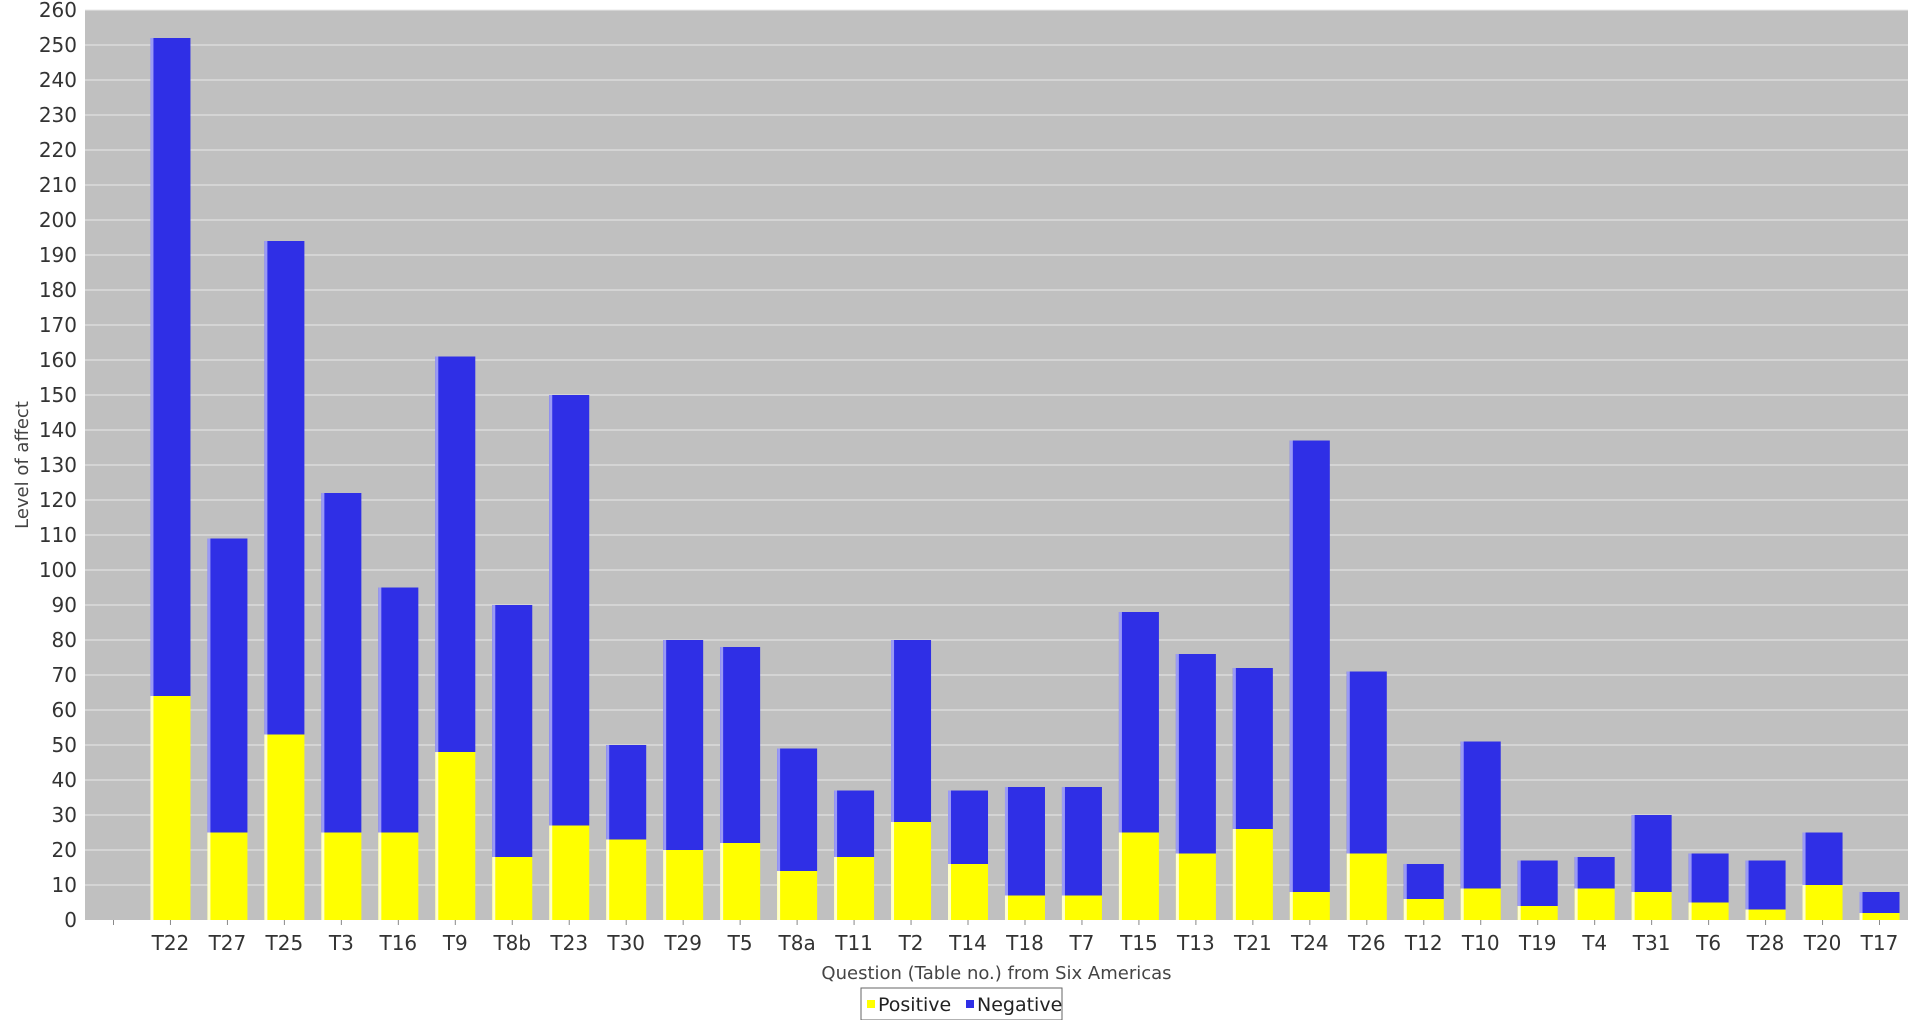 This screenshot has width=1920, height=1020. What do you see at coordinates (1651, 943) in the screenshot?
I see `x-tick-label: T31` at bounding box center [1651, 943].